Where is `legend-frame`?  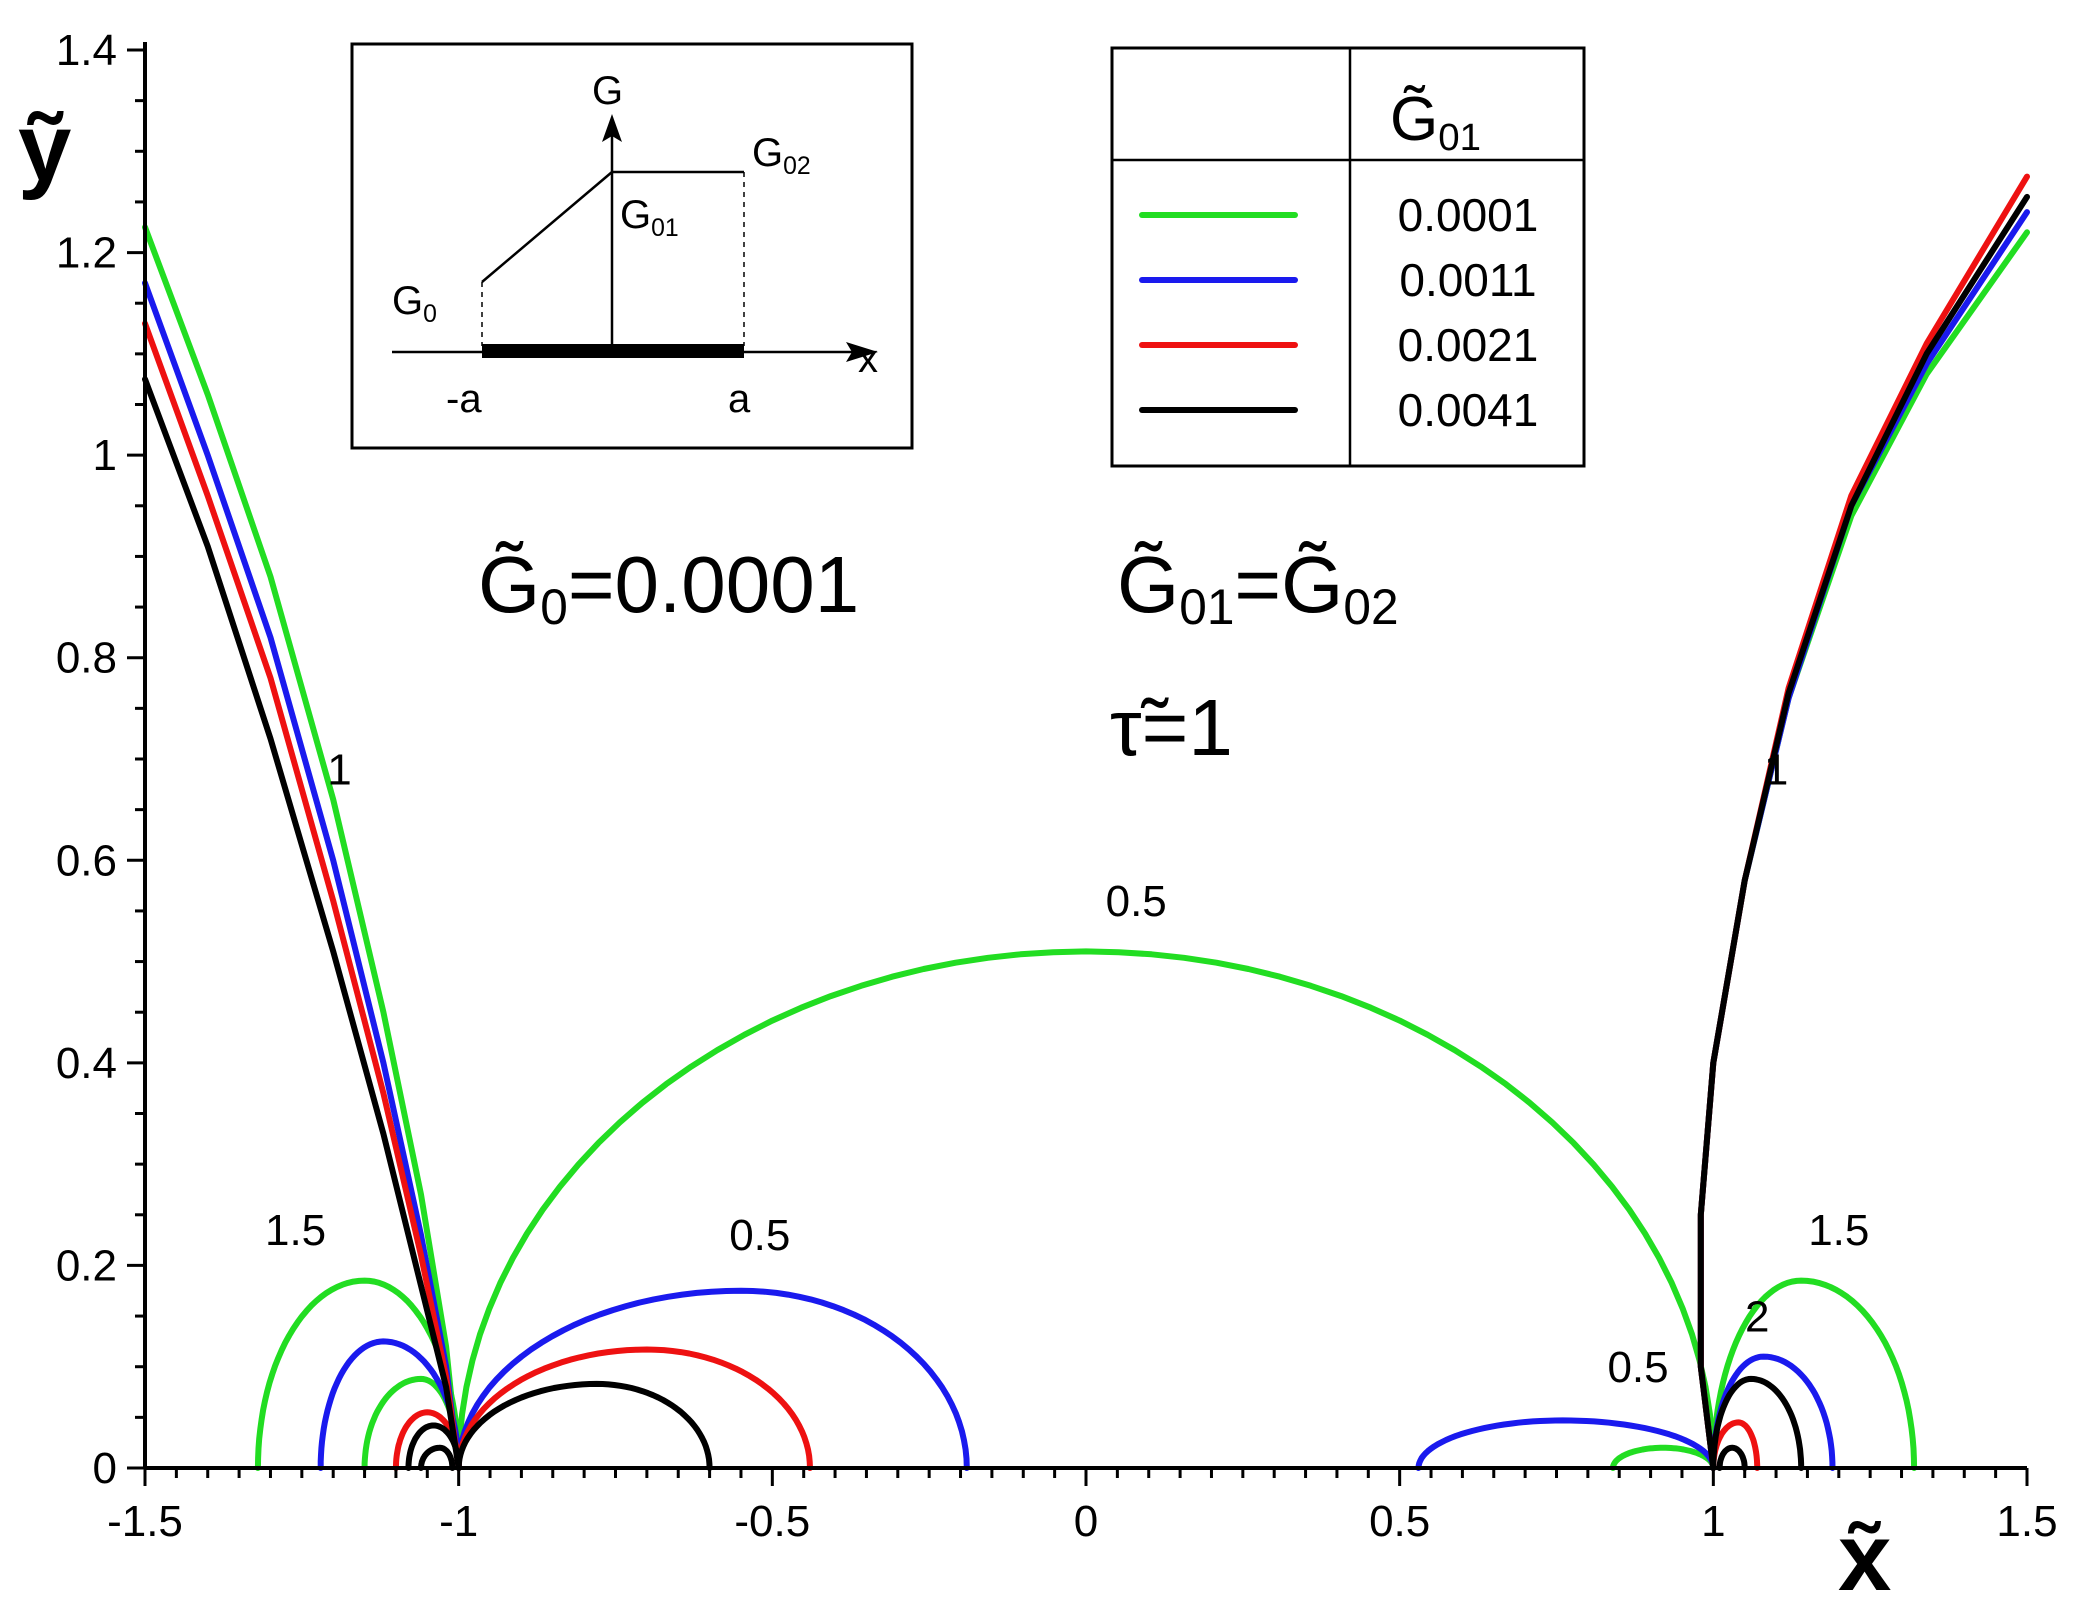
legend-frame is located at coordinates (1348, 257).